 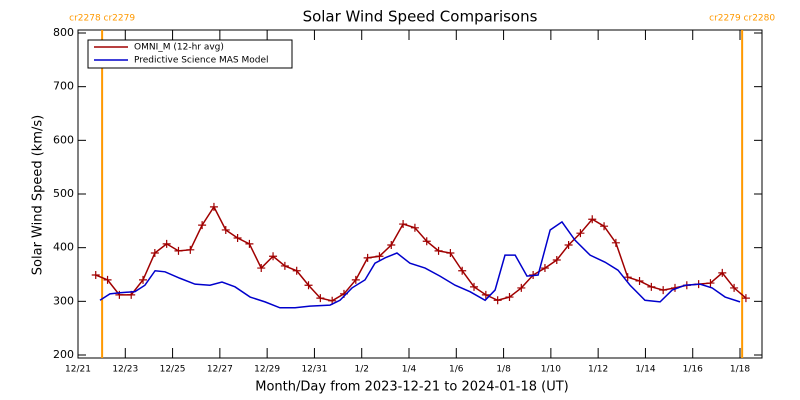 What do you see at coordinates (63, 86) in the screenshot?
I see `y-tick-label: 700` at bounding box center [63, 86].